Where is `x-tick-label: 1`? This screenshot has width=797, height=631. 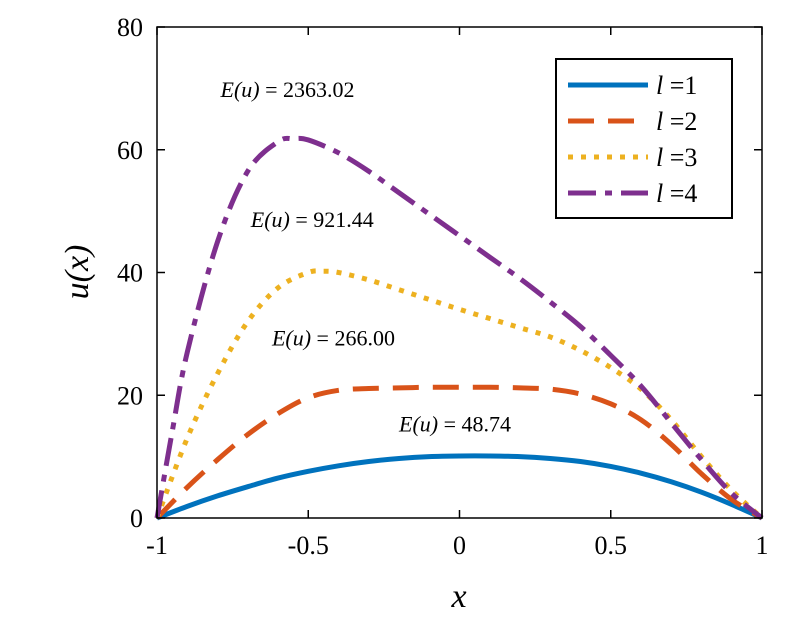
x-tick-label: 1 is located at coordinates (762, 545).